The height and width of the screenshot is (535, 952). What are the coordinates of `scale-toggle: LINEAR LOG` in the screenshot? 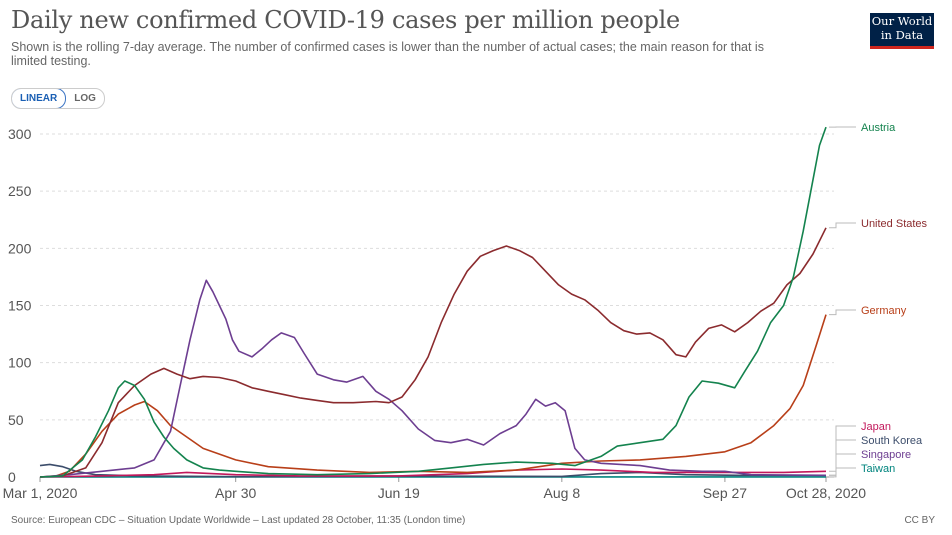 It's located at (58, 98).